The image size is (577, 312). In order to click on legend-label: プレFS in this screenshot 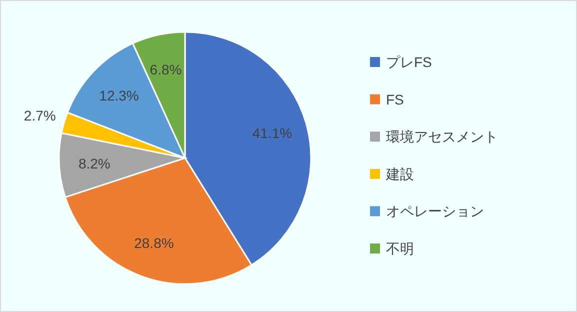, I will do `click(409, 62)`.